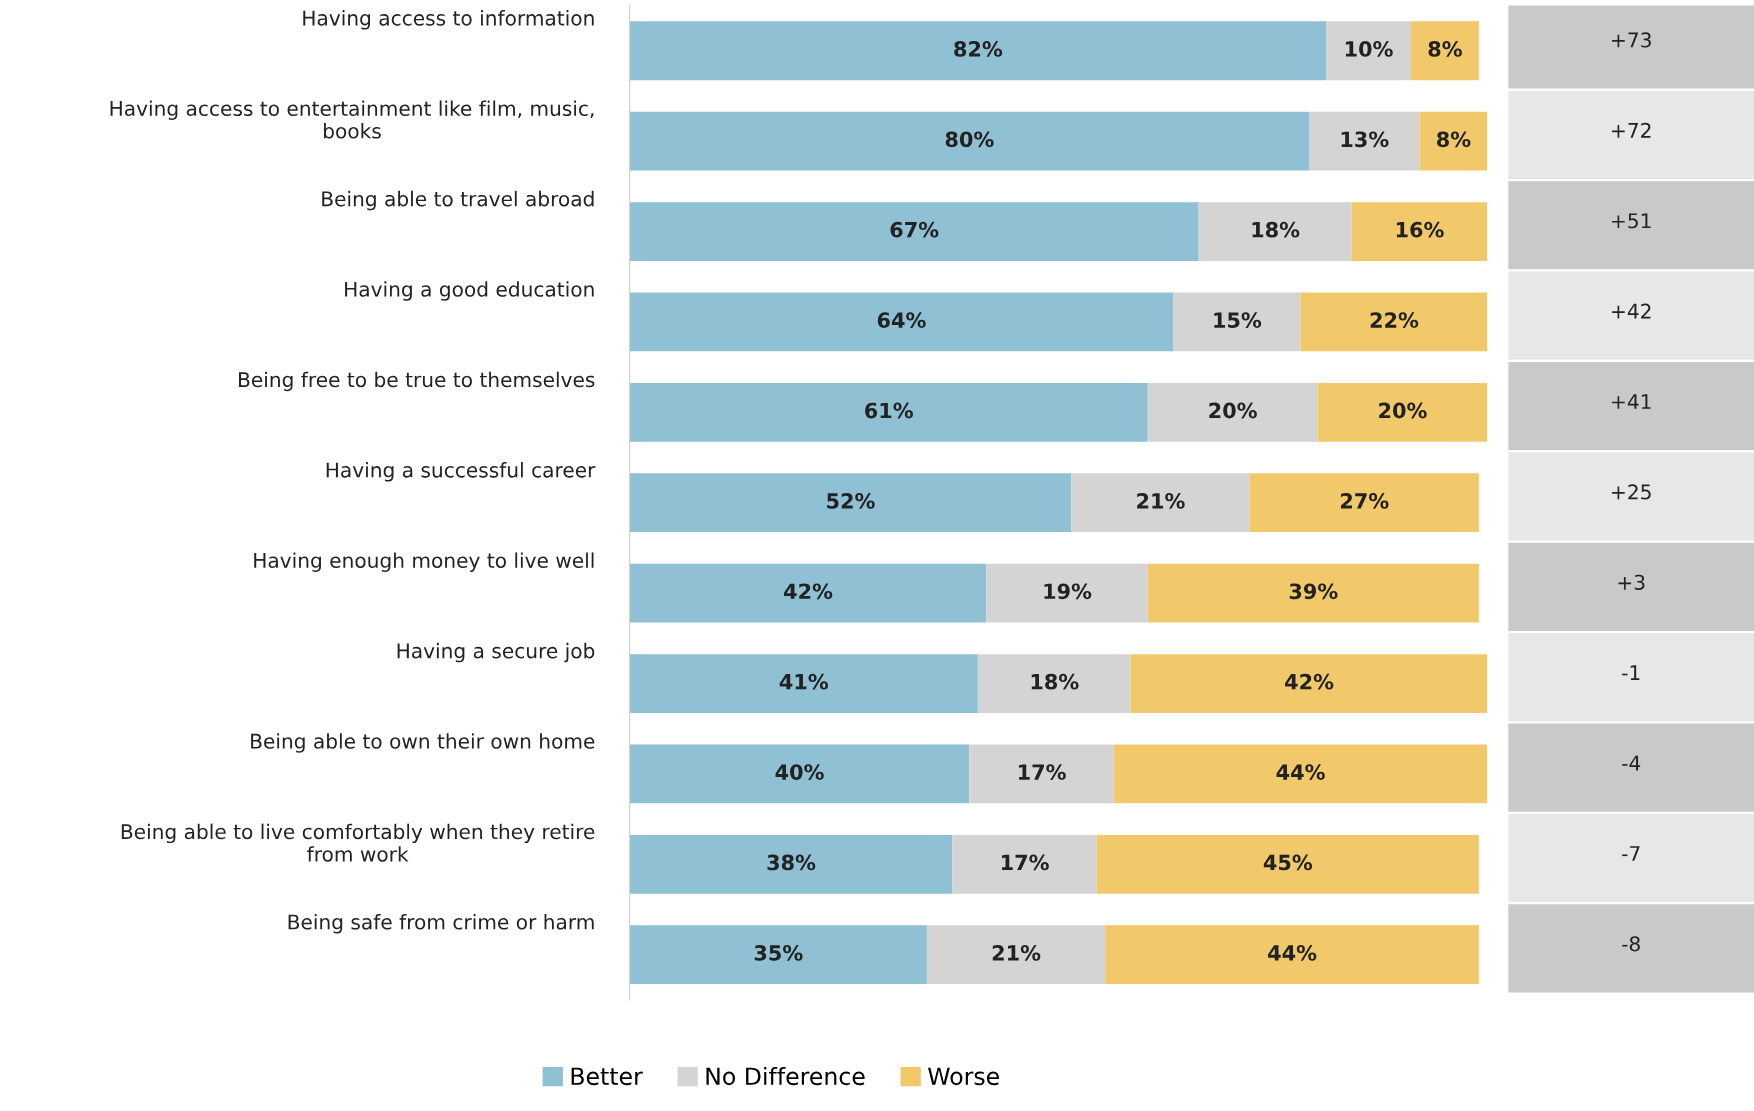 The width and height of the screenshot is (1754, 1111). I want to click on data-label: 64%, so click(901, 320).